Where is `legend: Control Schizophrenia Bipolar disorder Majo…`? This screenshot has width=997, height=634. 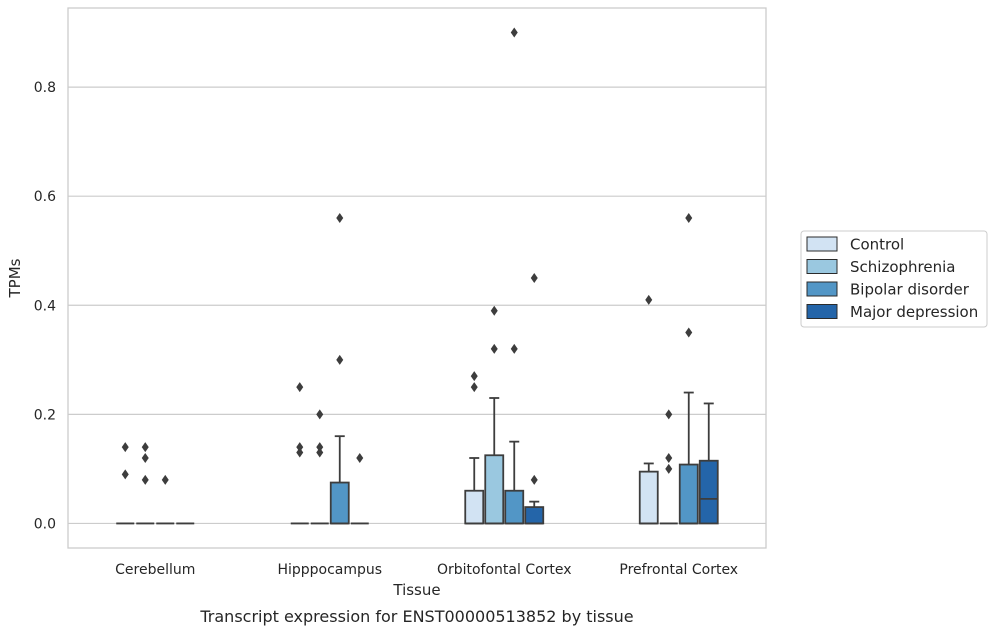
legend: Control Schizophrenia Bipolar disorder Majo… is located at coordinates (894, 279).